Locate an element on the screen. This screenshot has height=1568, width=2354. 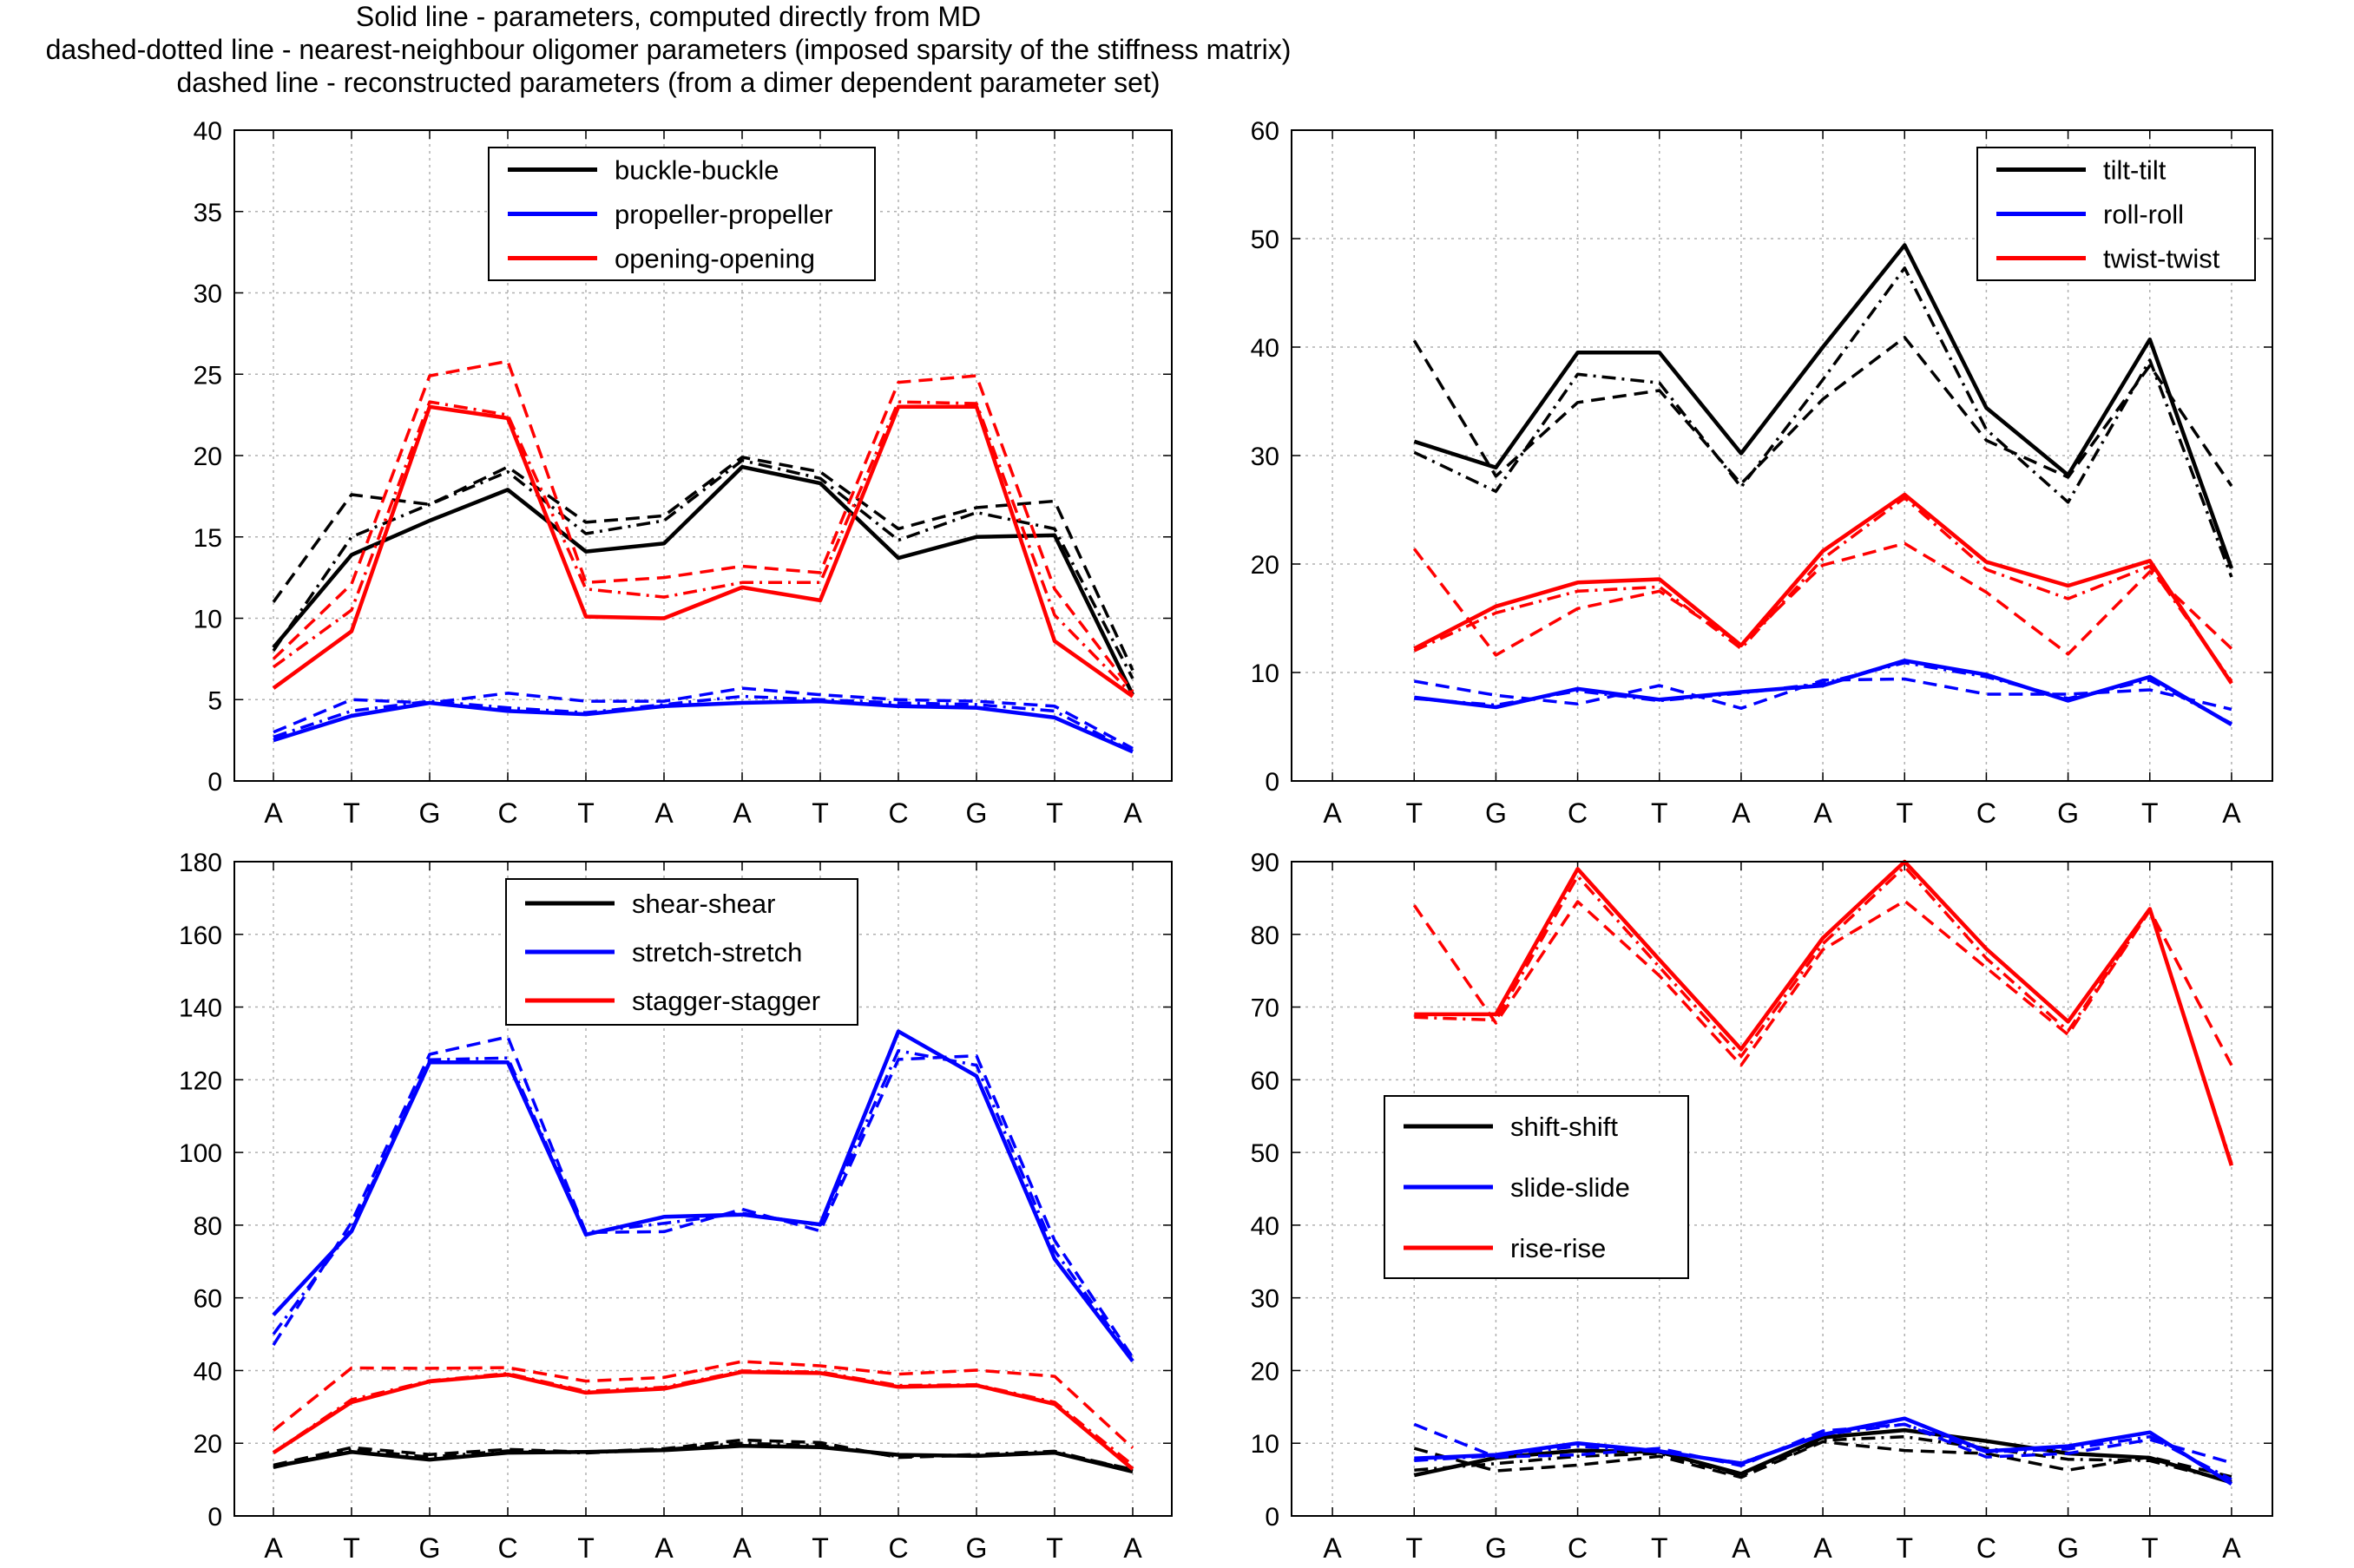
legend-label-stagger-stagger: stagger-stagger is located at coordinates (726, 1001).